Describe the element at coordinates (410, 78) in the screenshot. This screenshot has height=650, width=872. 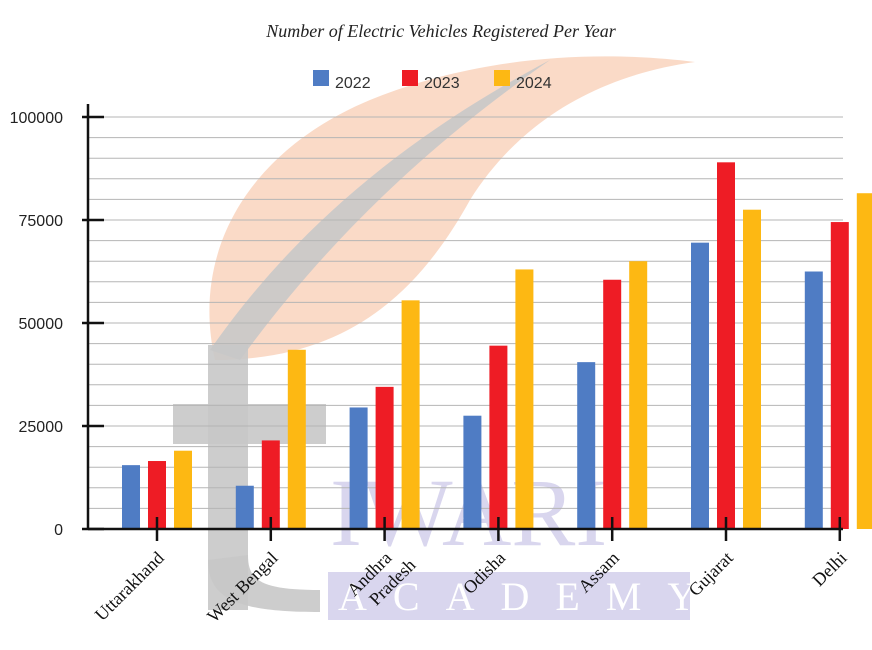
I see `legend-swatch-2023` at that location.